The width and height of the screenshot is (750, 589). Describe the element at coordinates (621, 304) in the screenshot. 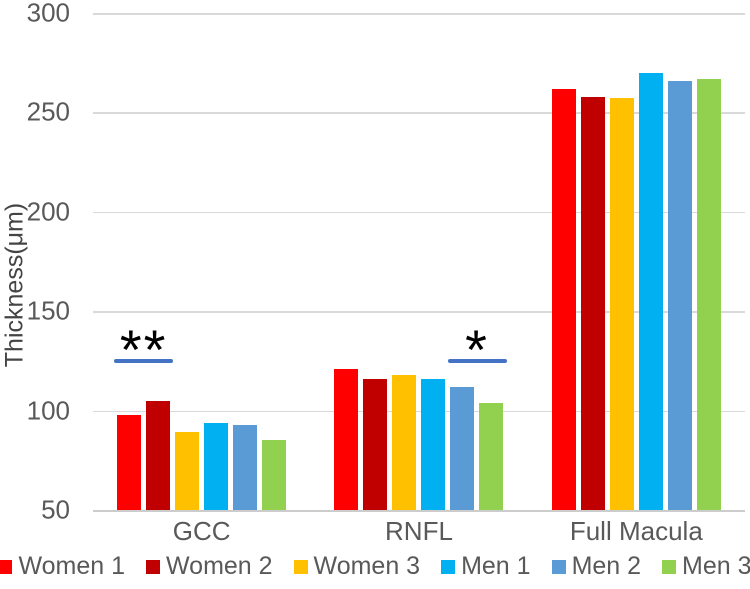

I see `bar-women-3-full-macula` at that location.